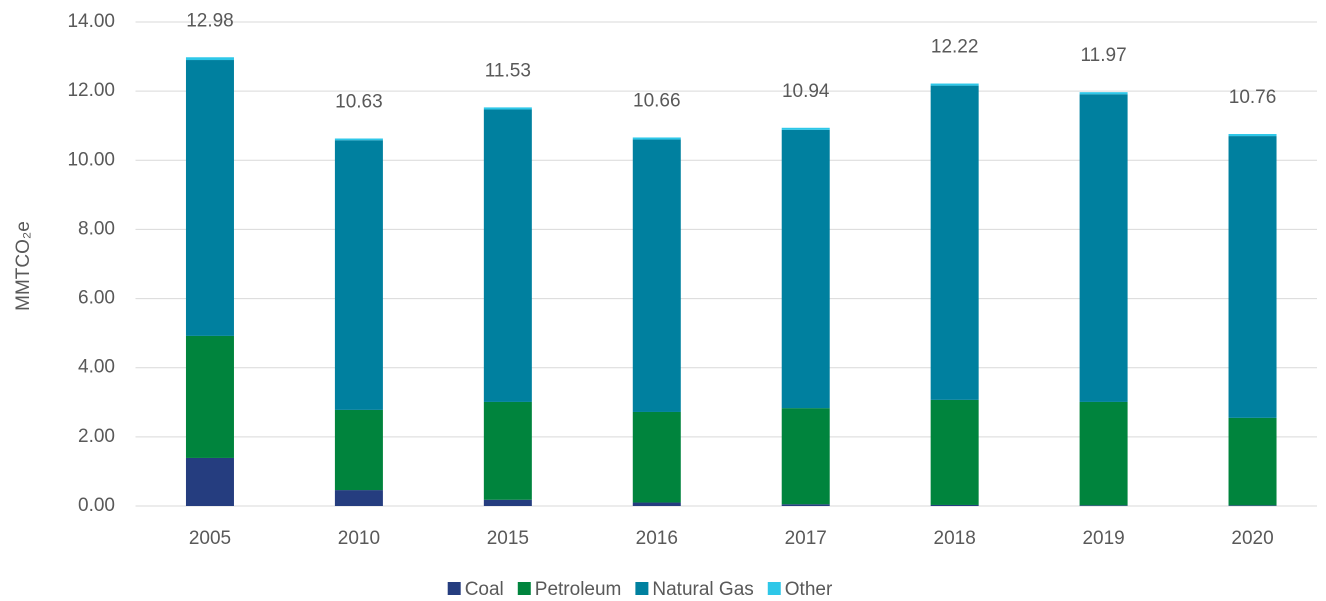  What do you see at coordinates (657, 100) in the screenshot?
I see `total-label: 10.66` at bounding box center [657, 100].